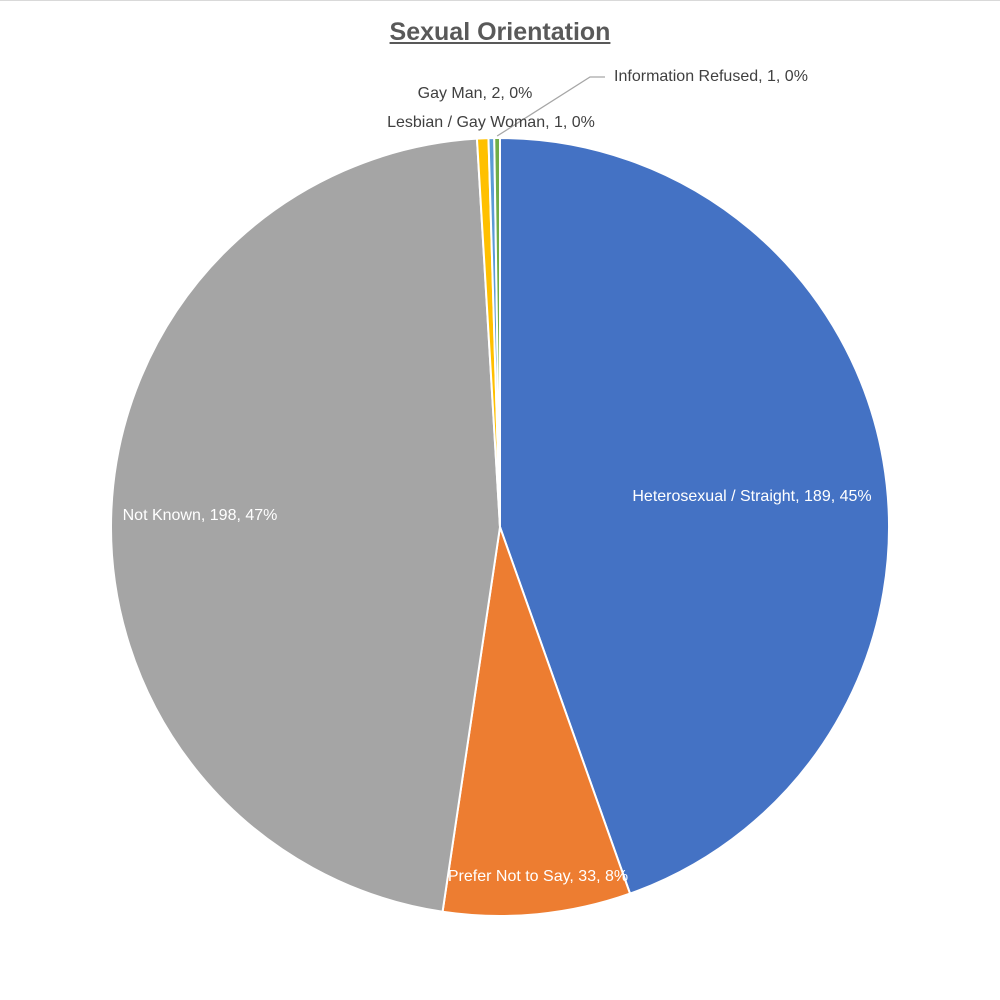  I want to click on pie-slice-information-refused, so click(497, 332).